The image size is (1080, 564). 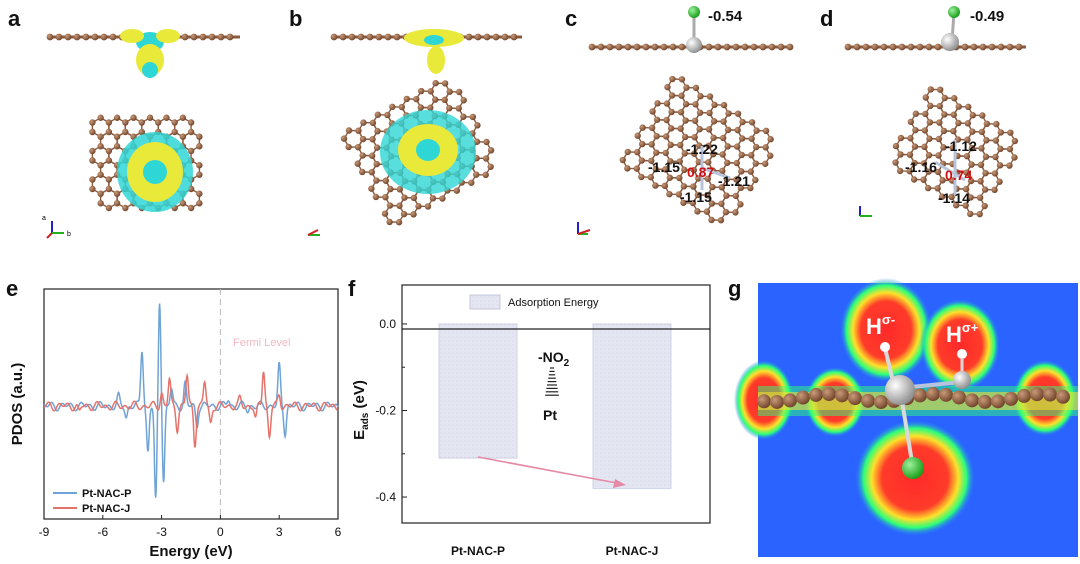 I want to click on panel-d-top-view: -1.12 -1.16 0.74 -1.14, so click(x=955, y=152).